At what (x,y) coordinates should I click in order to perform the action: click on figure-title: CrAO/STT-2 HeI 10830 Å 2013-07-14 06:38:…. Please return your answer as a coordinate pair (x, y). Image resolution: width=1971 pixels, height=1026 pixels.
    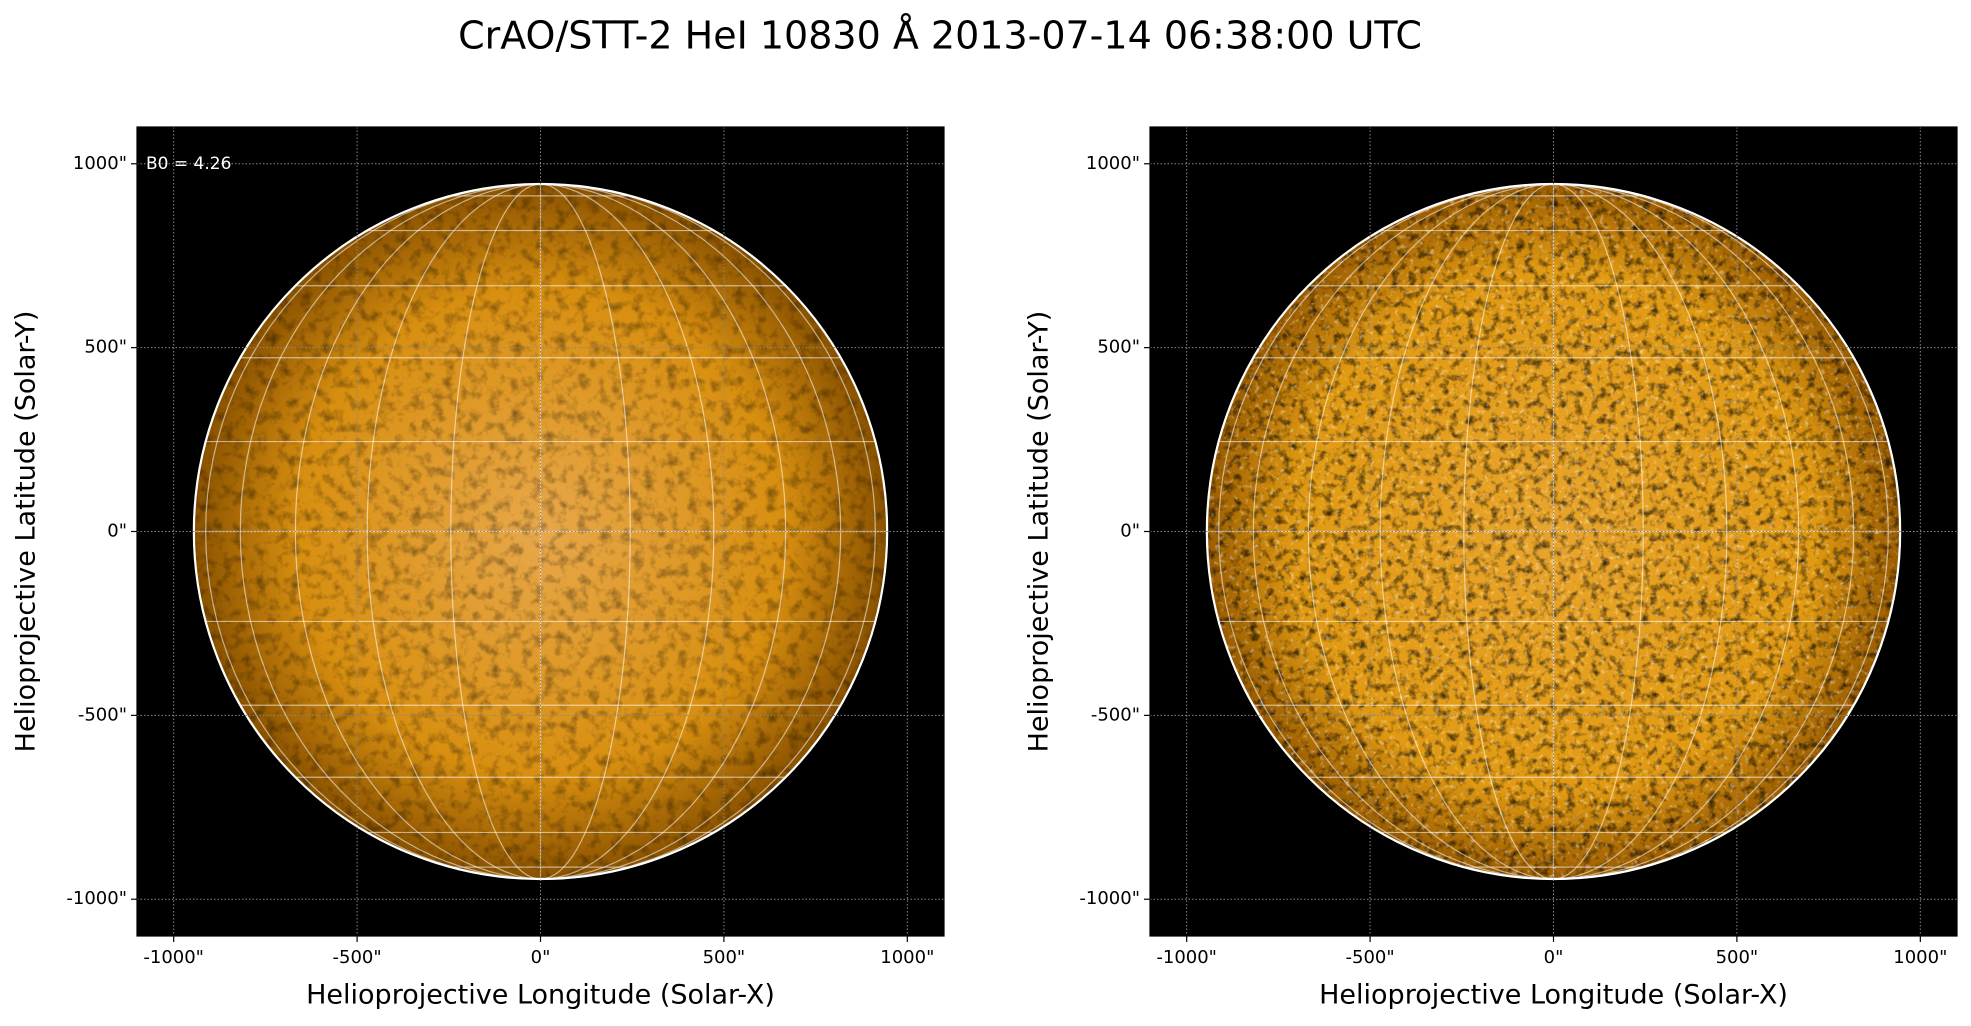
    Looking at the image, I should click on (940, 36).